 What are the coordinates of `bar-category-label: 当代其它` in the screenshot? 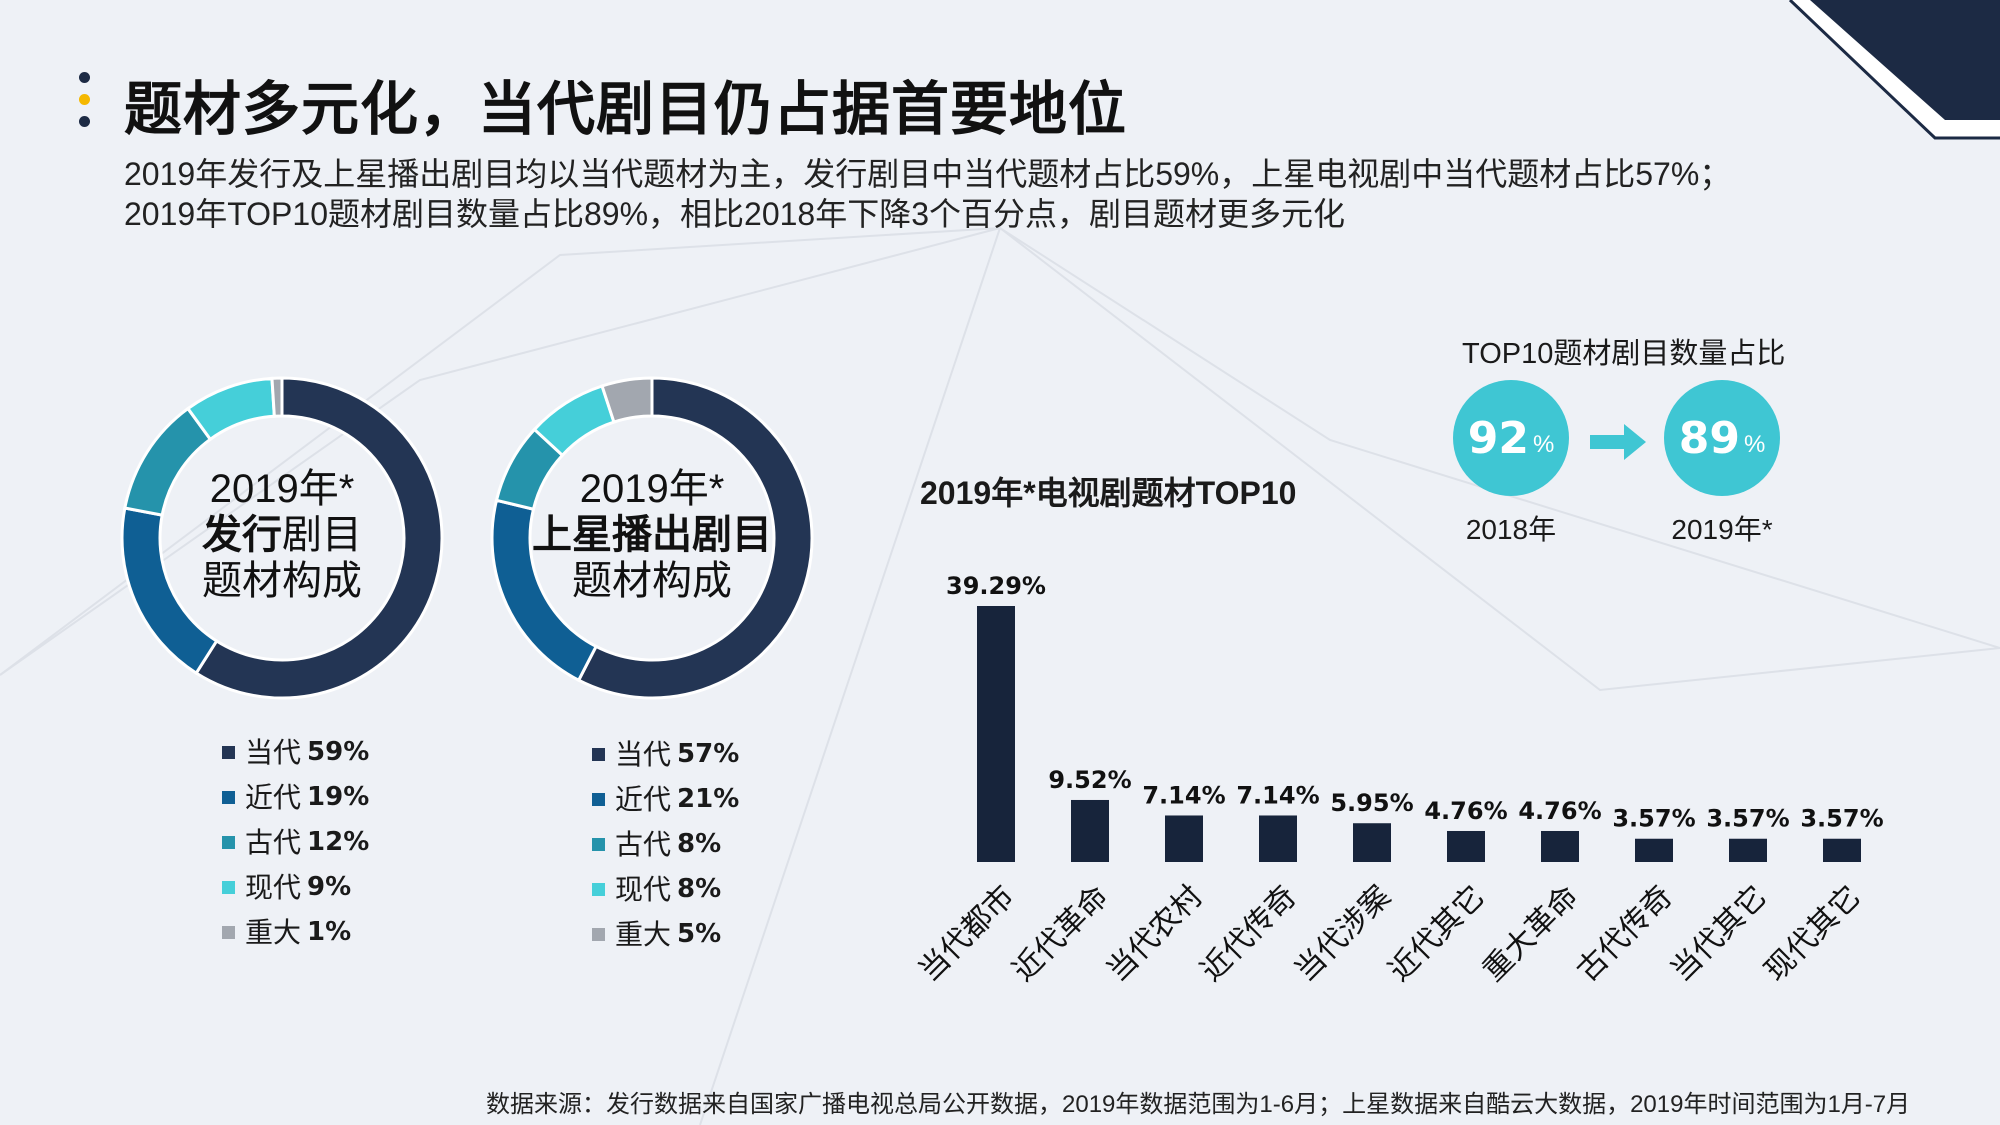 It's located at (1719, 934).